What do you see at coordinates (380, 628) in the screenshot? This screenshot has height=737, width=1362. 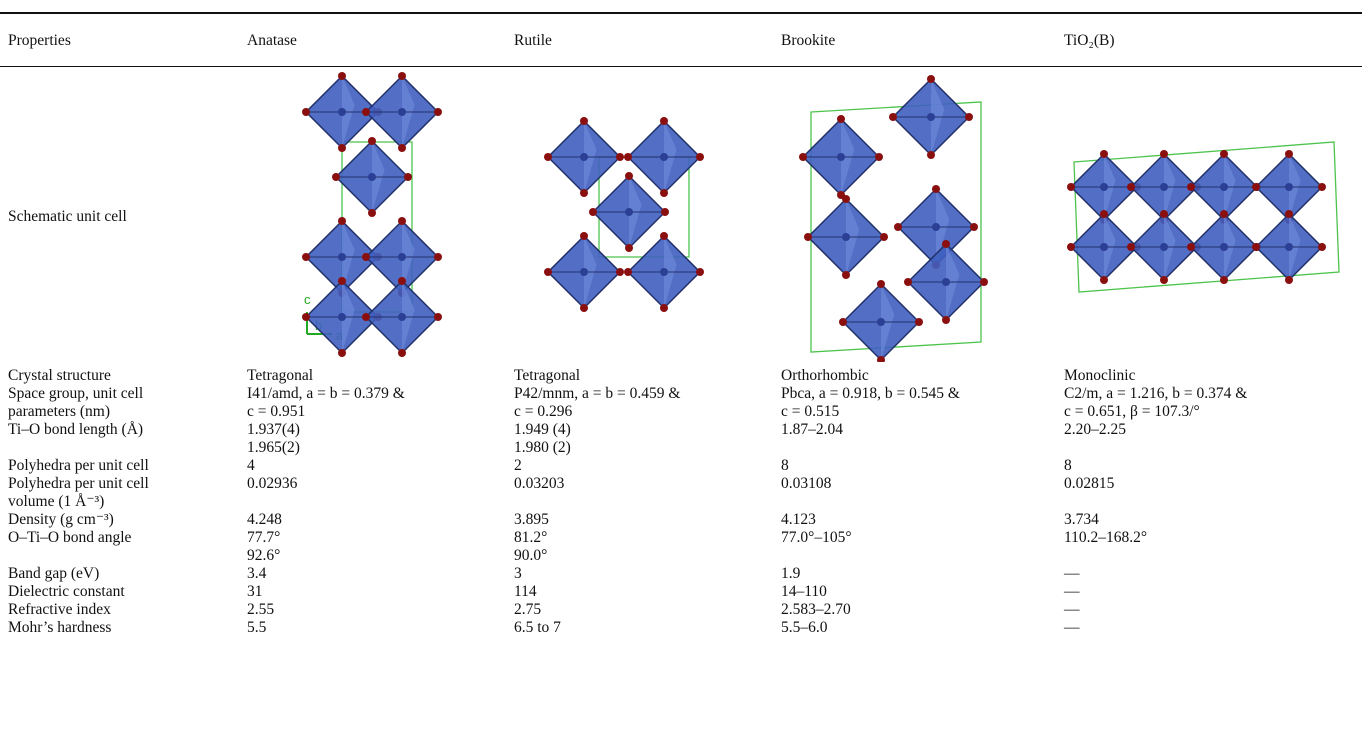 I see `value-cell: 5.5` at bounding box center [380, 628].